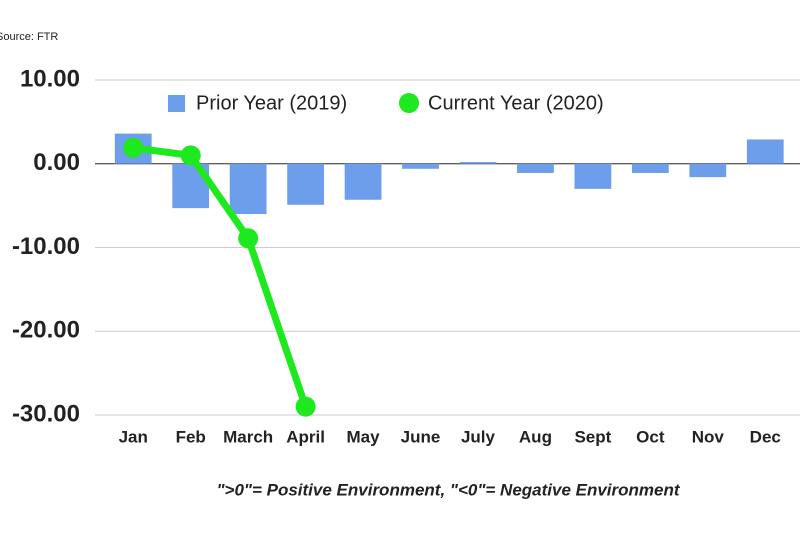  What do you see at coordinates (248, 436) in the screenshot?
I see `x-tick-label: March` at bounding box center [248, 436].